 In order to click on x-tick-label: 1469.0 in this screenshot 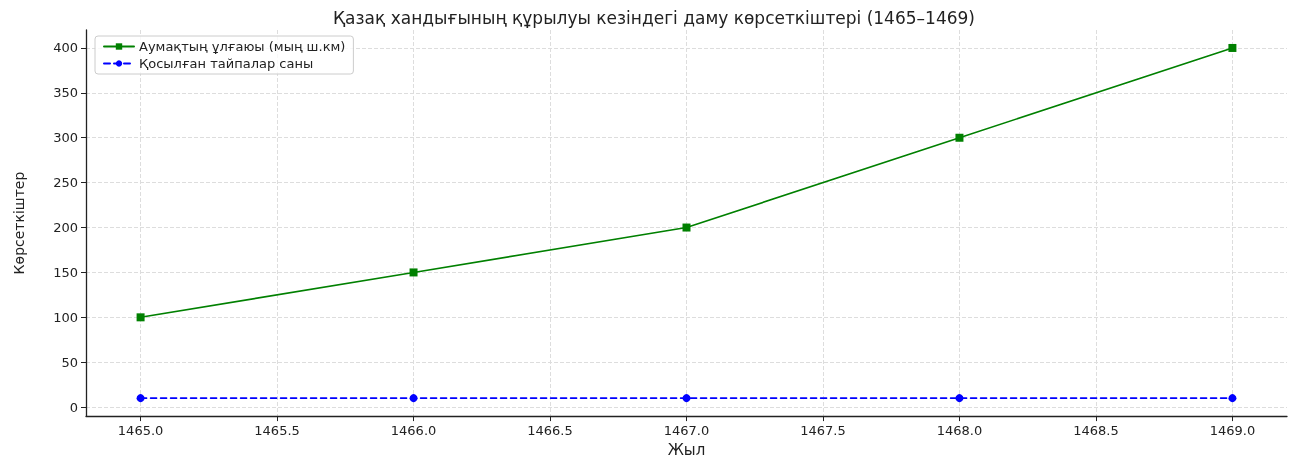, I will do `click(1232, 431)`.